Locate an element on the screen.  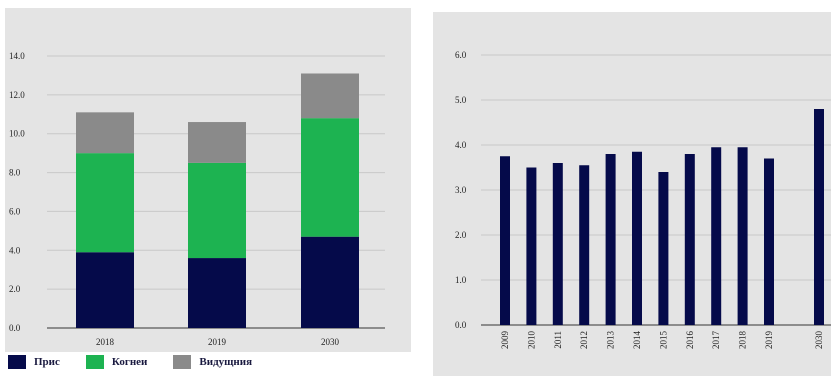
x-tick-label: 2013 is located at coordinates (611, 340).